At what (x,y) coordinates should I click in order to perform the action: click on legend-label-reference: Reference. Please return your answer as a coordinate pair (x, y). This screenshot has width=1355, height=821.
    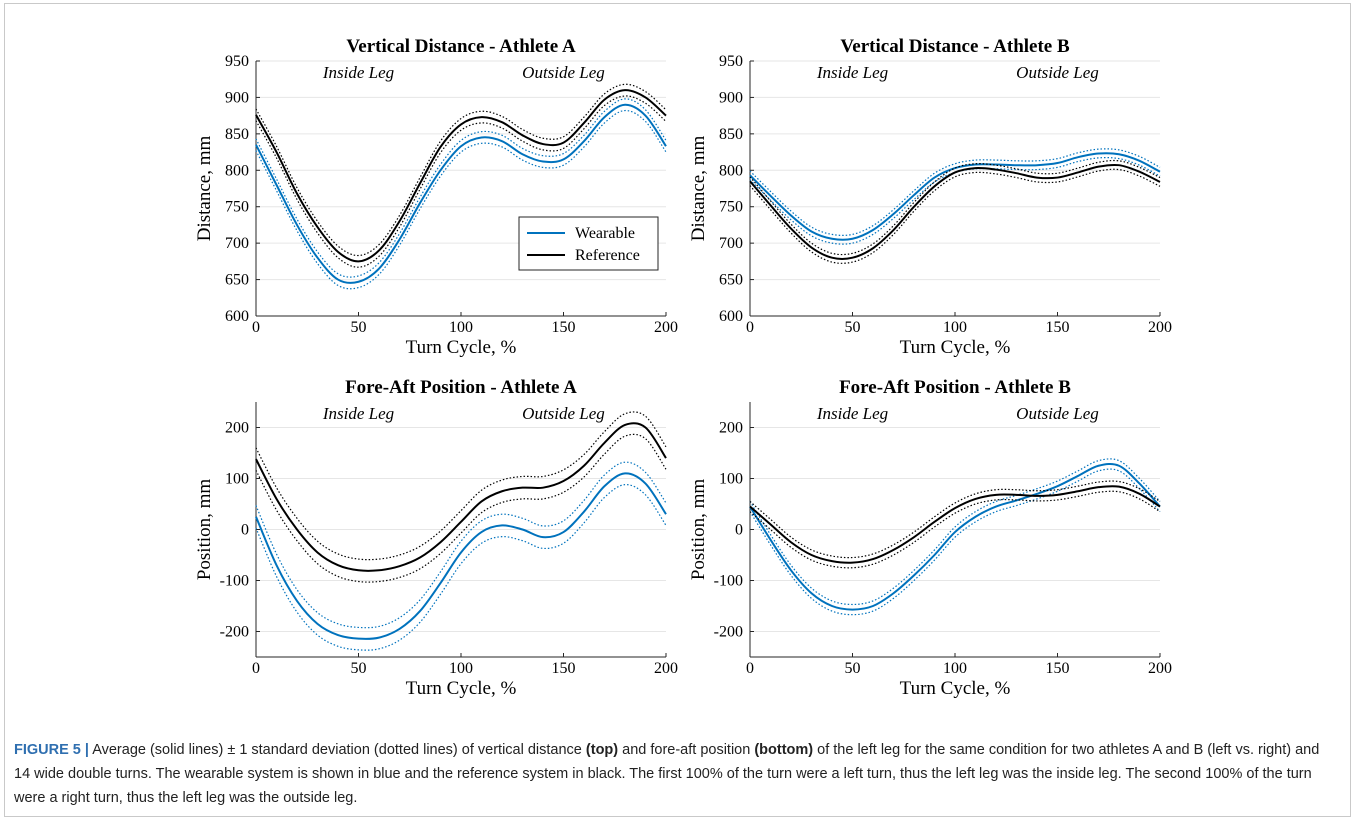
    Looking at the image, I should click on (607, 255).